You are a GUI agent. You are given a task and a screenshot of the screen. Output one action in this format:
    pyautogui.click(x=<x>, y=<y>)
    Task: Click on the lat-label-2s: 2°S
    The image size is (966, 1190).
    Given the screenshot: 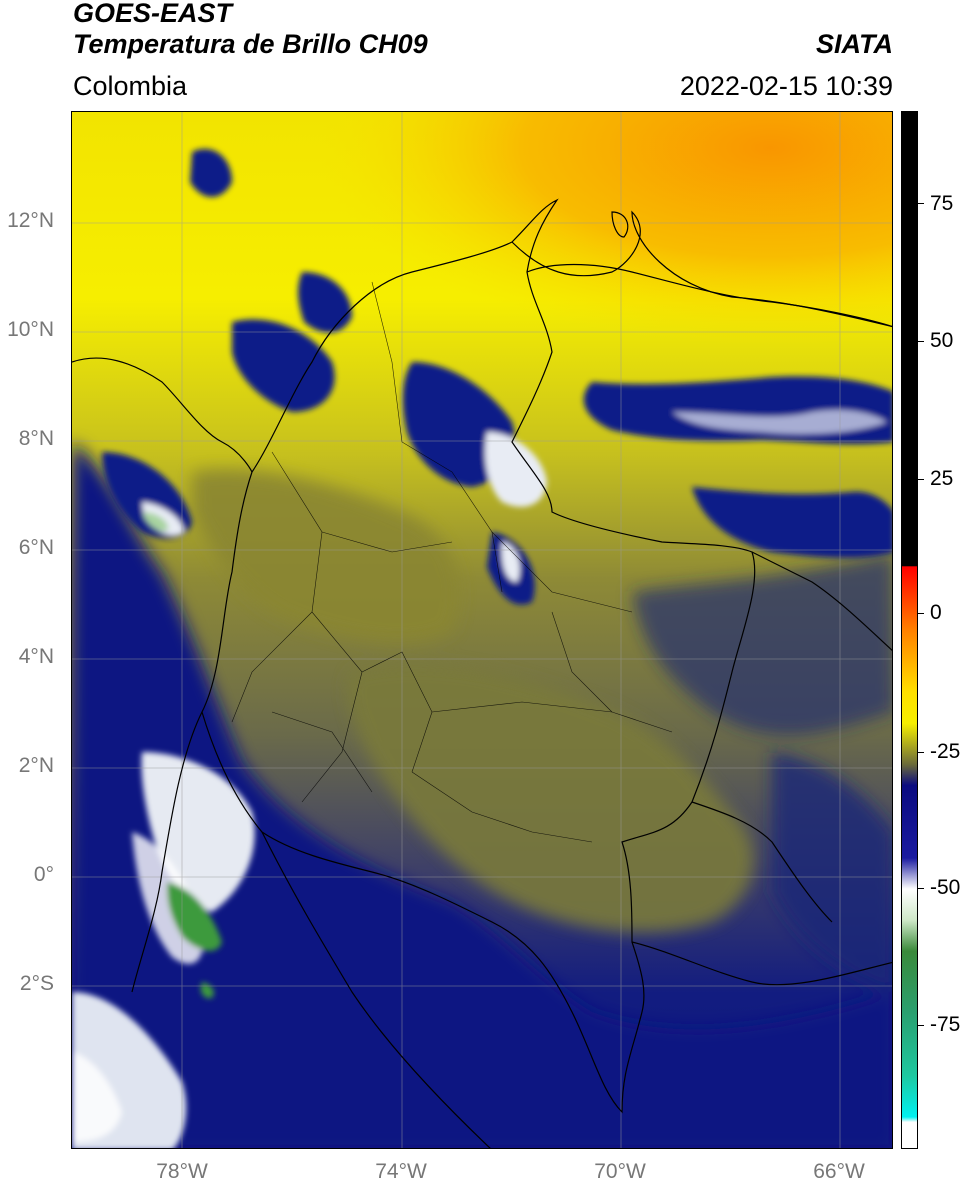 What is the action you would take?
    pyautogui.click(x=36, y=983)
    